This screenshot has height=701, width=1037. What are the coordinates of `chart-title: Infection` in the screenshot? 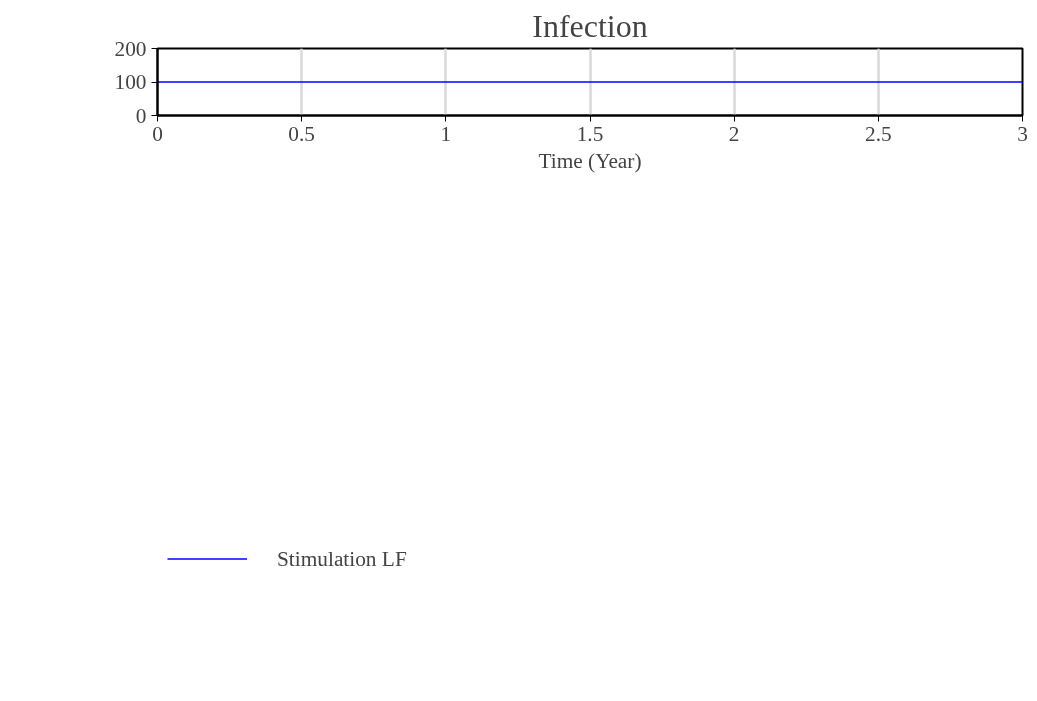 It's located at (590, 25).